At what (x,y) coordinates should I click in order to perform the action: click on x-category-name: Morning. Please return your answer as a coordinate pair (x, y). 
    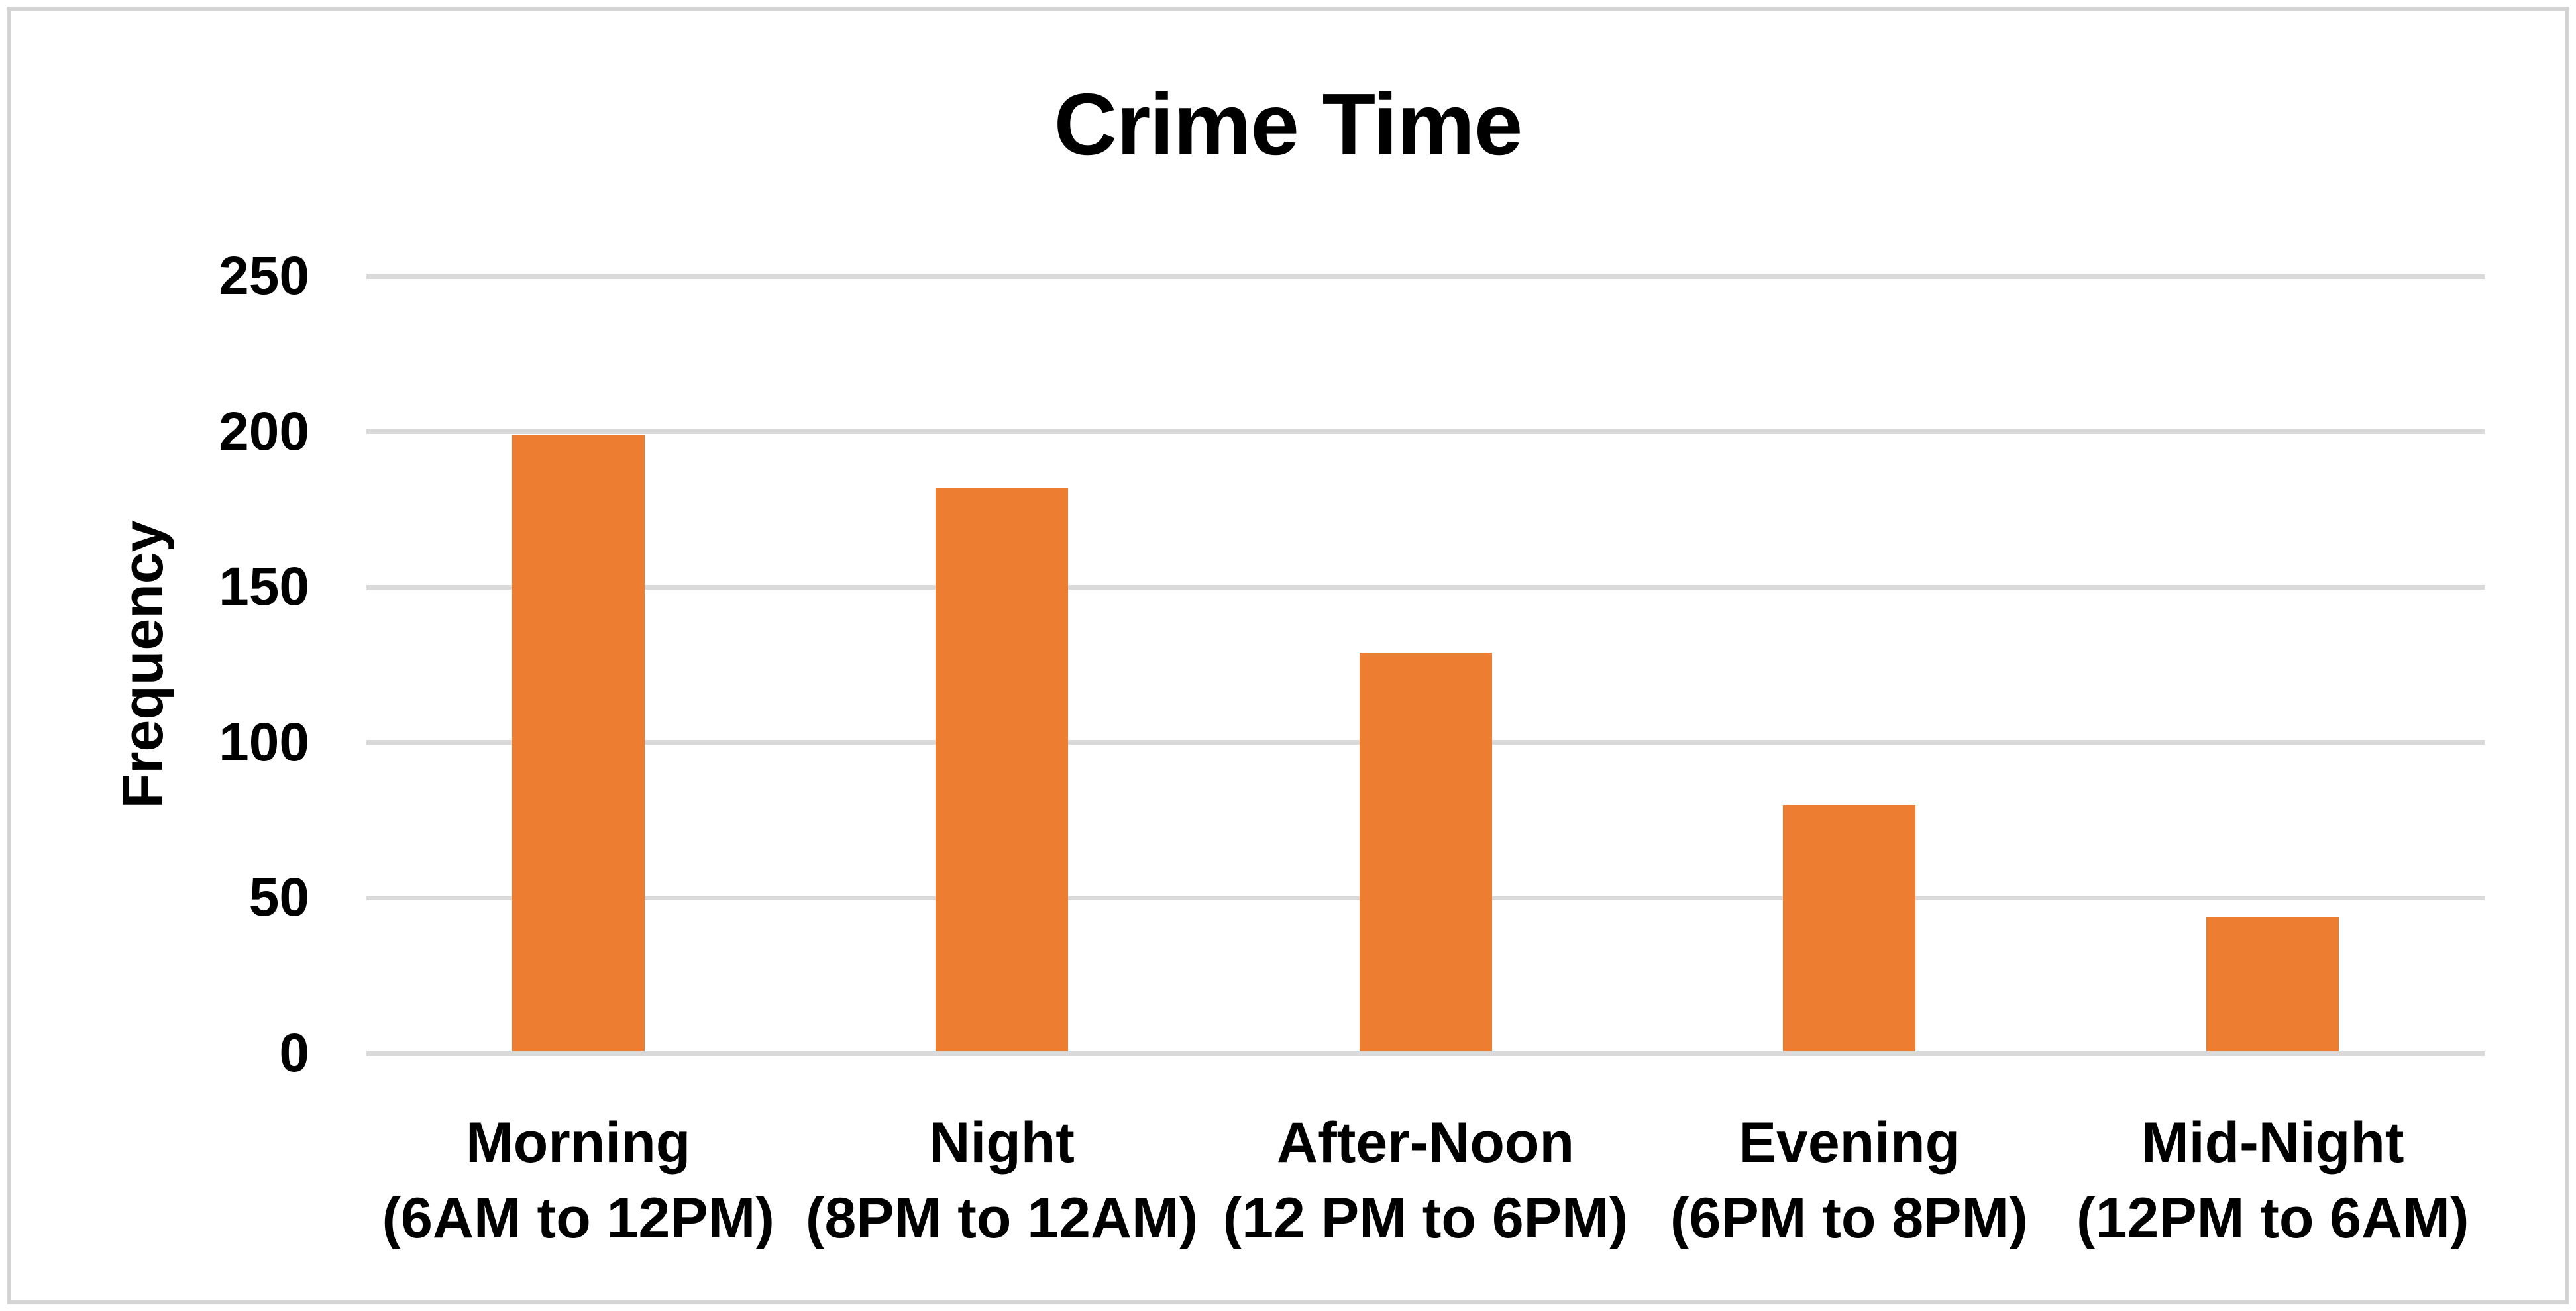
    Looking at the image, I should click on (578, 1143).